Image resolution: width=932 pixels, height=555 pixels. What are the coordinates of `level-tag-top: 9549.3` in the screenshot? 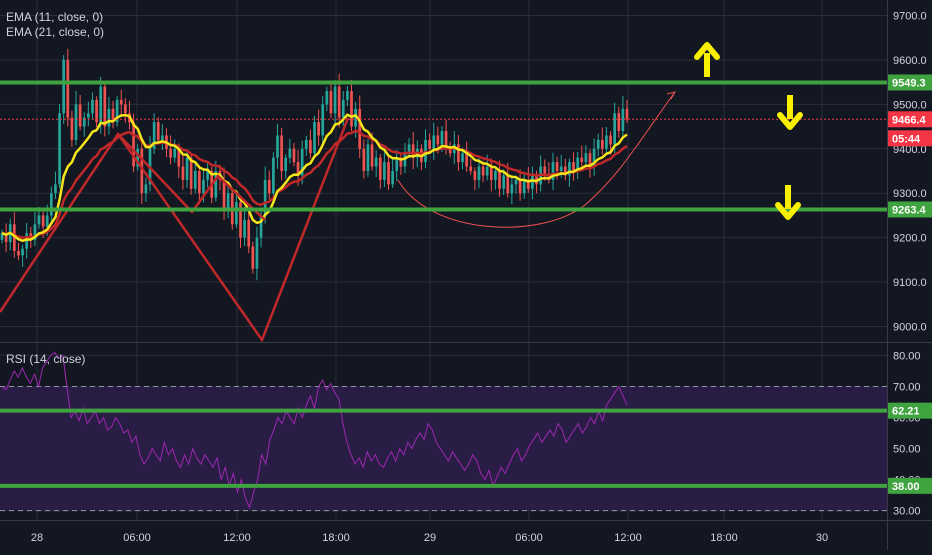 It's located at (909, 83).